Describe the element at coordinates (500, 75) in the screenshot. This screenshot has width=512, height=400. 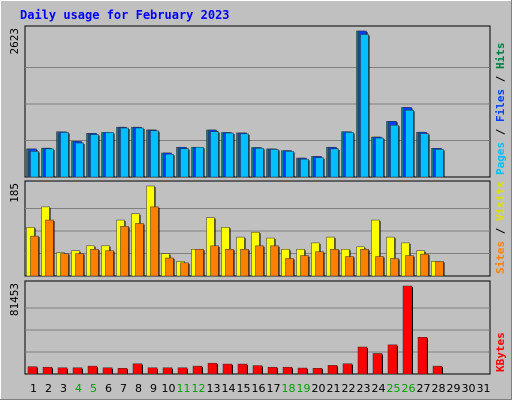
I see `axis-legend-hits-3: /` at that location.